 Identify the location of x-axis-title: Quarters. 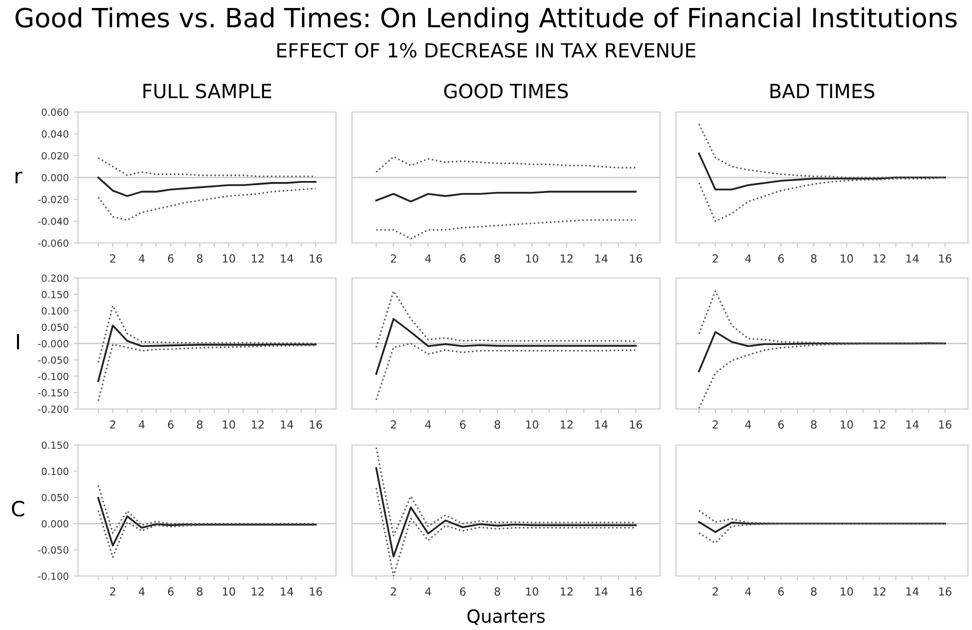
(506, 617).